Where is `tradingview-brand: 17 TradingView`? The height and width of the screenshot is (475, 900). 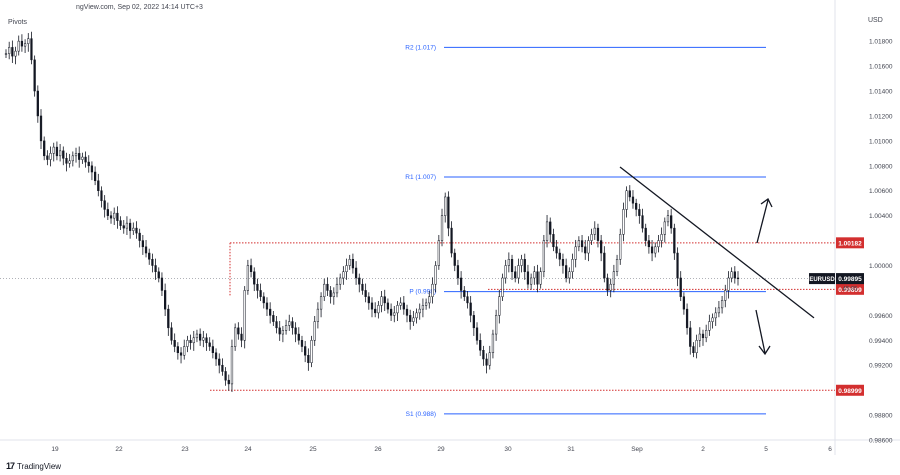
tradingview-brand: 17 TradingView is located at coordinates (33, 466).